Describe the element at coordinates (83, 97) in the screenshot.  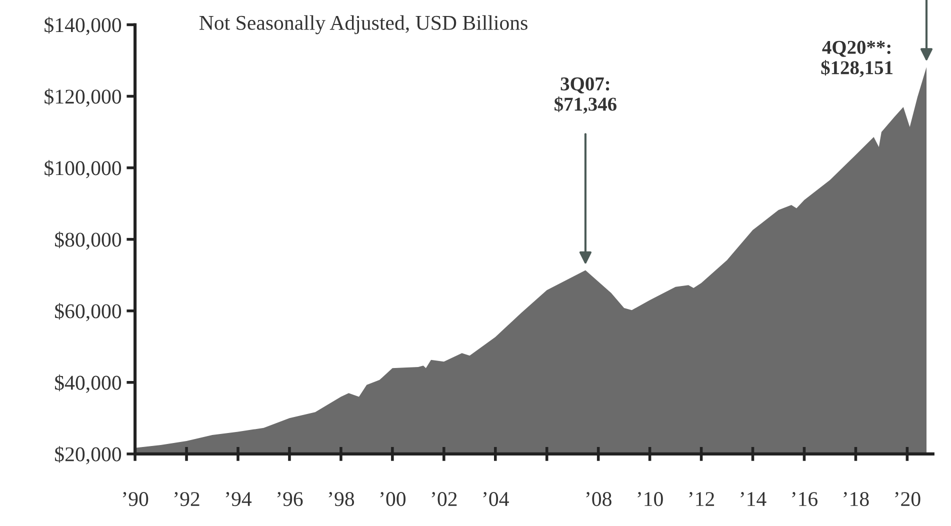
I see `y-tick-label: $120,000` at that location.